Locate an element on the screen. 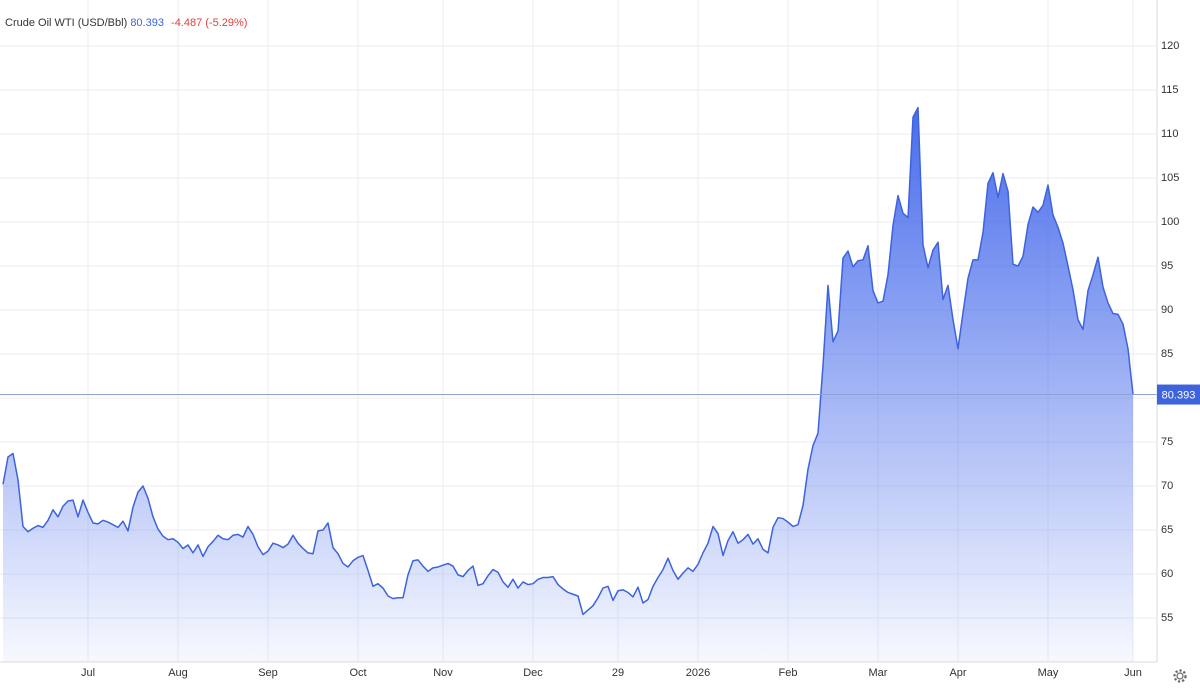 The height and width of the screenshot is (700, 1200). y-tick-label: 70 is located at coordinates (1167, 486).